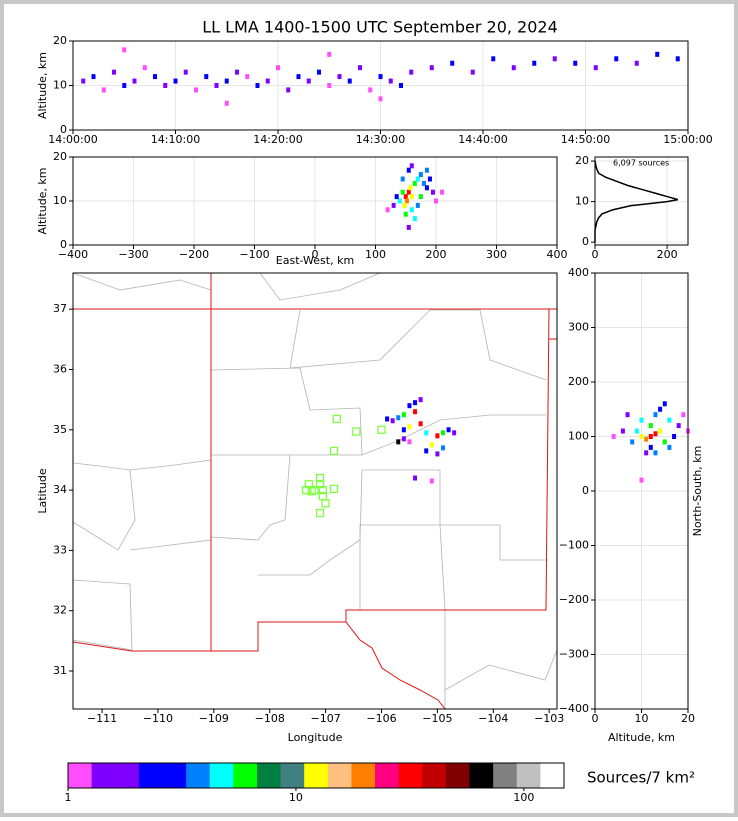 The image size is (738, 821). What do you see at coordinates (60, 549) in the screenshot?
I see `y-tick-label: 33` at bounding box center [60, 549].